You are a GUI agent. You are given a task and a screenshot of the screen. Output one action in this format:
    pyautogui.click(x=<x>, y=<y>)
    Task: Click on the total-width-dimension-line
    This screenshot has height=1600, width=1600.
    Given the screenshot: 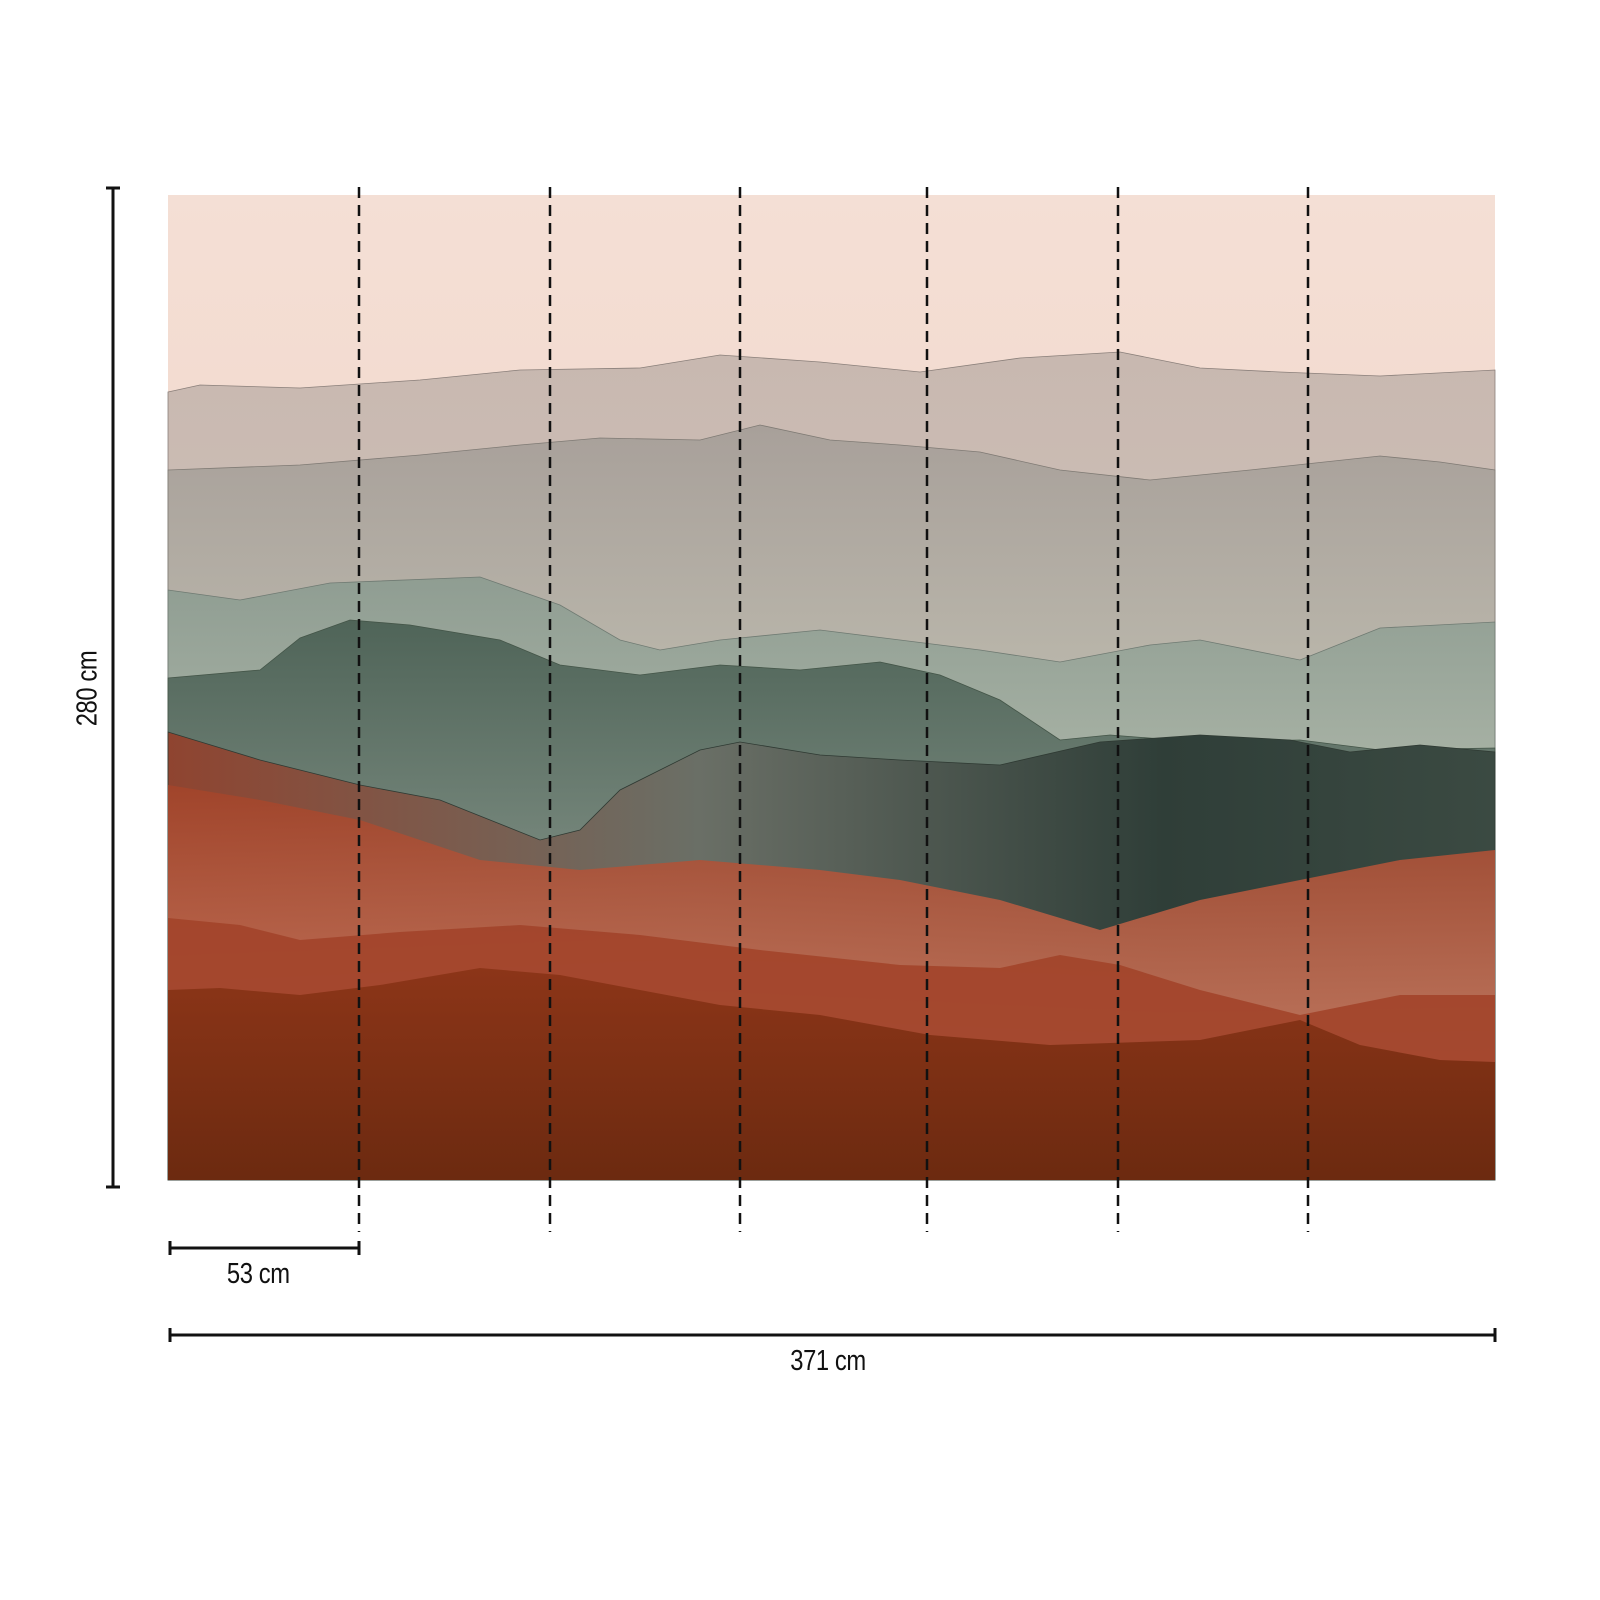 What is the action you would take?
    pyautogui.click(x=832, y=1335)
    